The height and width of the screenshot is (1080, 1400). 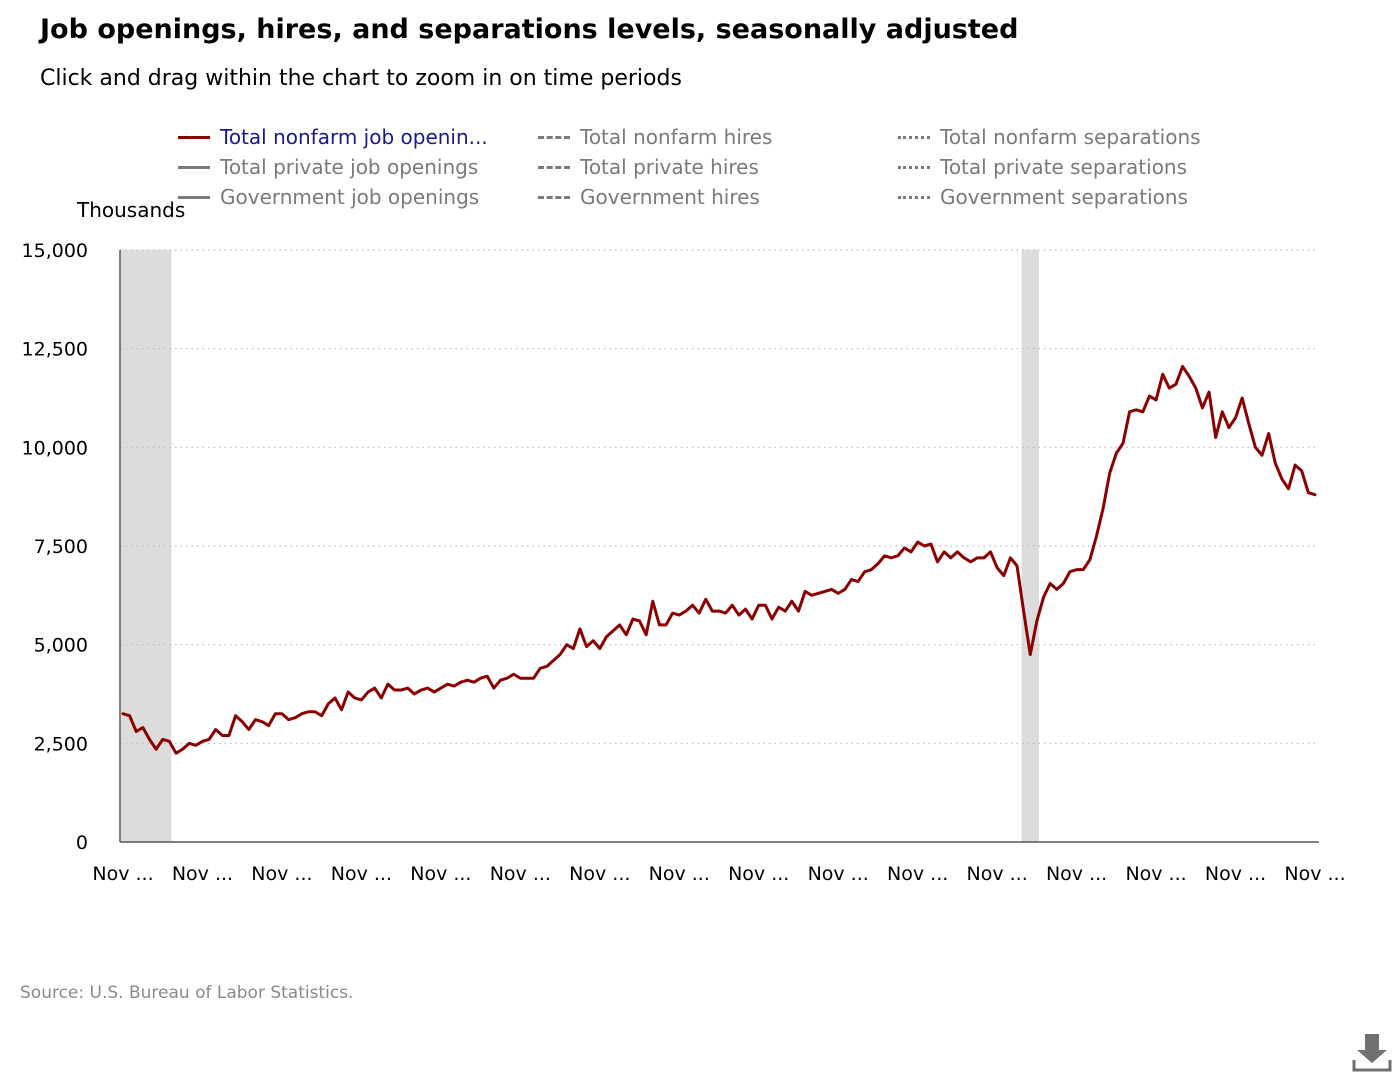 I want to click on download-button, so click(x=1372, y=1052).